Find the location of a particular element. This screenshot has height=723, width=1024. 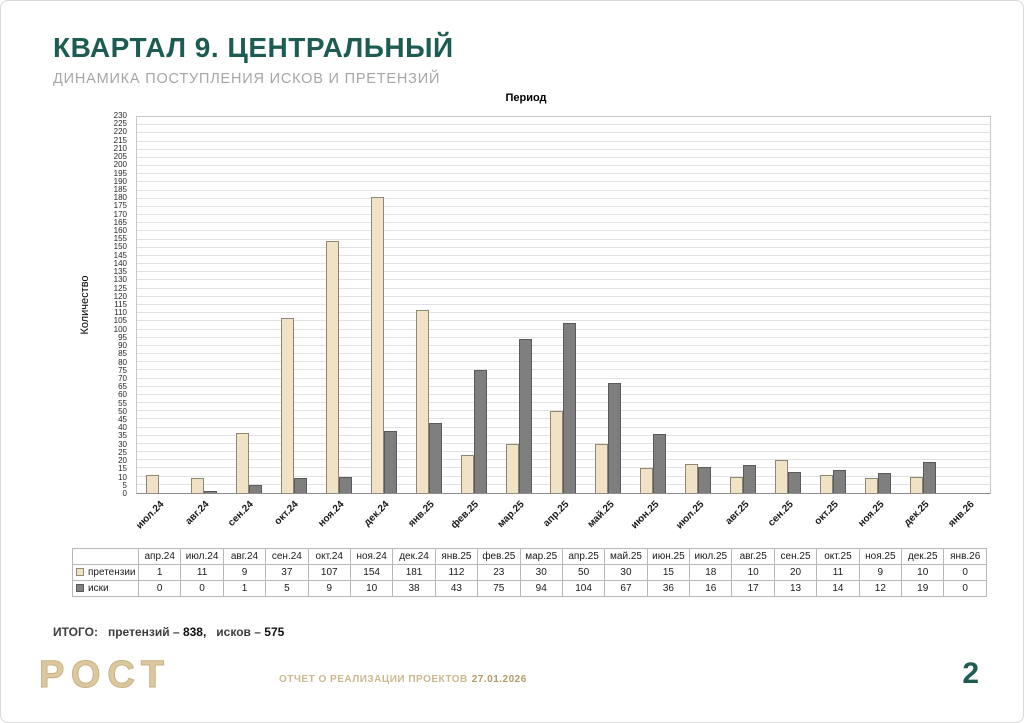

y-tick-label: 100 is located at coordinates (120, 329).